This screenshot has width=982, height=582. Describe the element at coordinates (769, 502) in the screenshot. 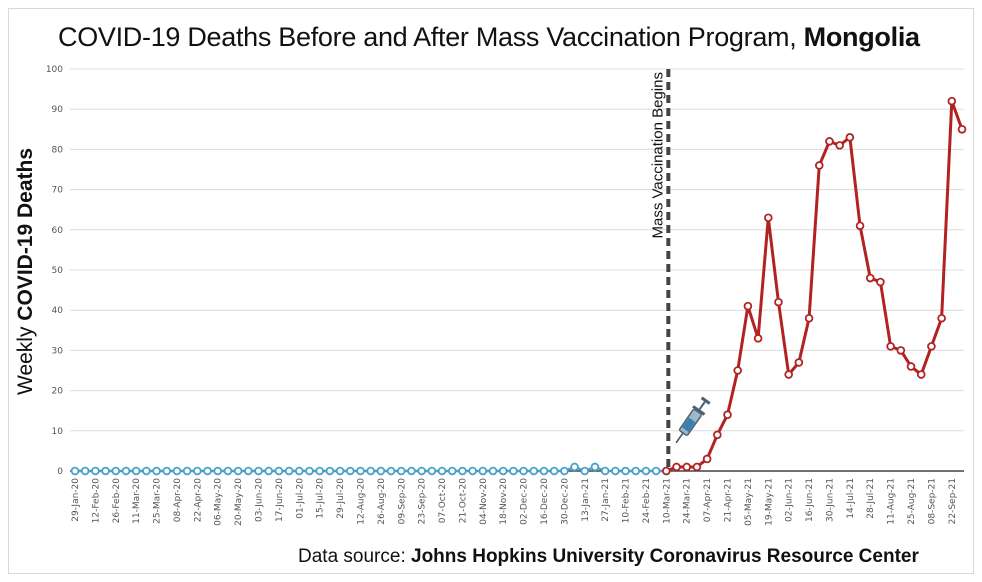

I see `x-tick-label: 19-May-21` at that location.